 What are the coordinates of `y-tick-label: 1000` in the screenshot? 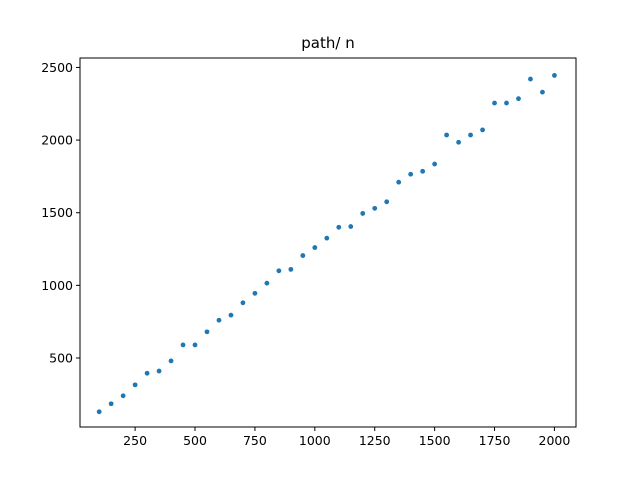 It's located at (57, 285).